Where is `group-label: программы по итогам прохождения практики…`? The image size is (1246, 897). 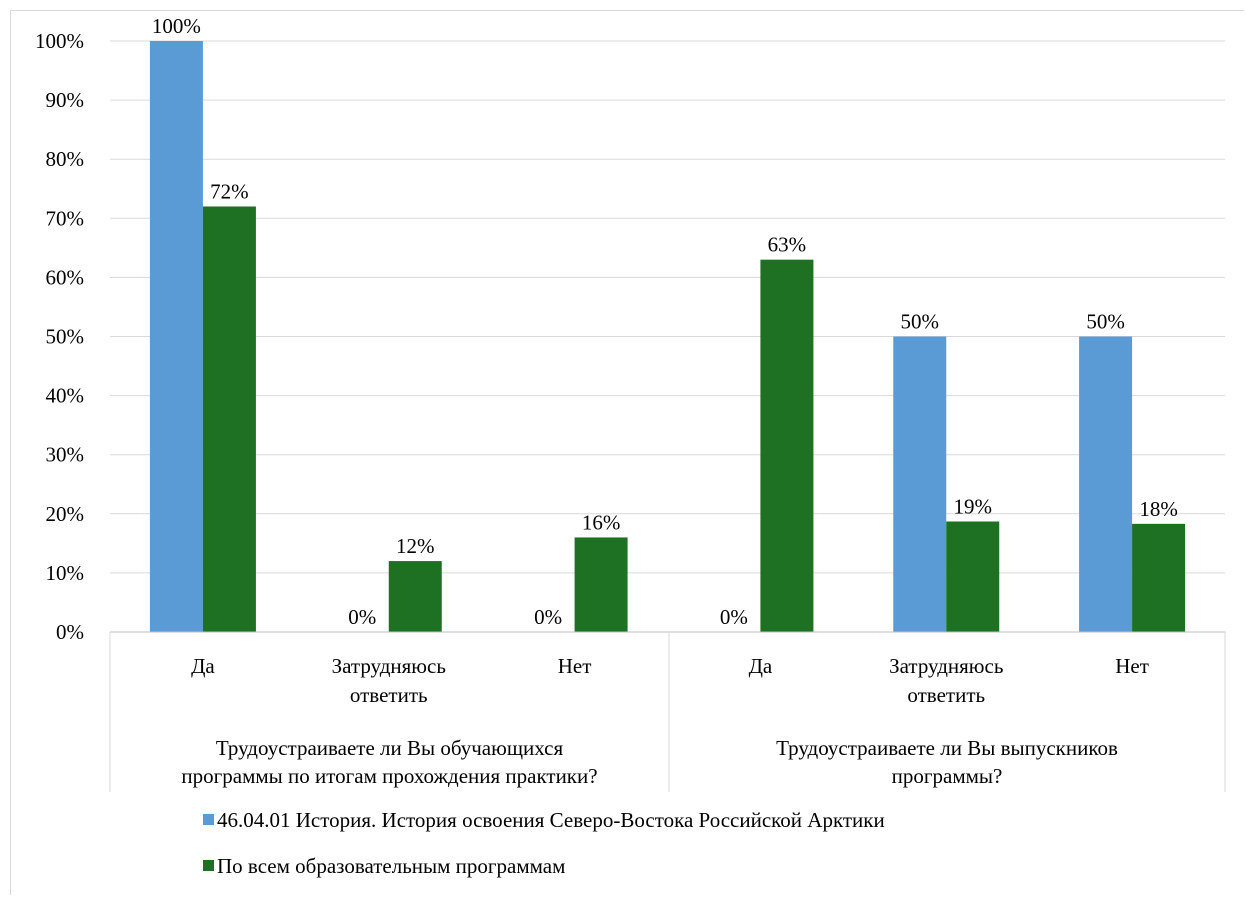 group-label: программы по итогам прохождения практики… is located at coordinates (389, 776).